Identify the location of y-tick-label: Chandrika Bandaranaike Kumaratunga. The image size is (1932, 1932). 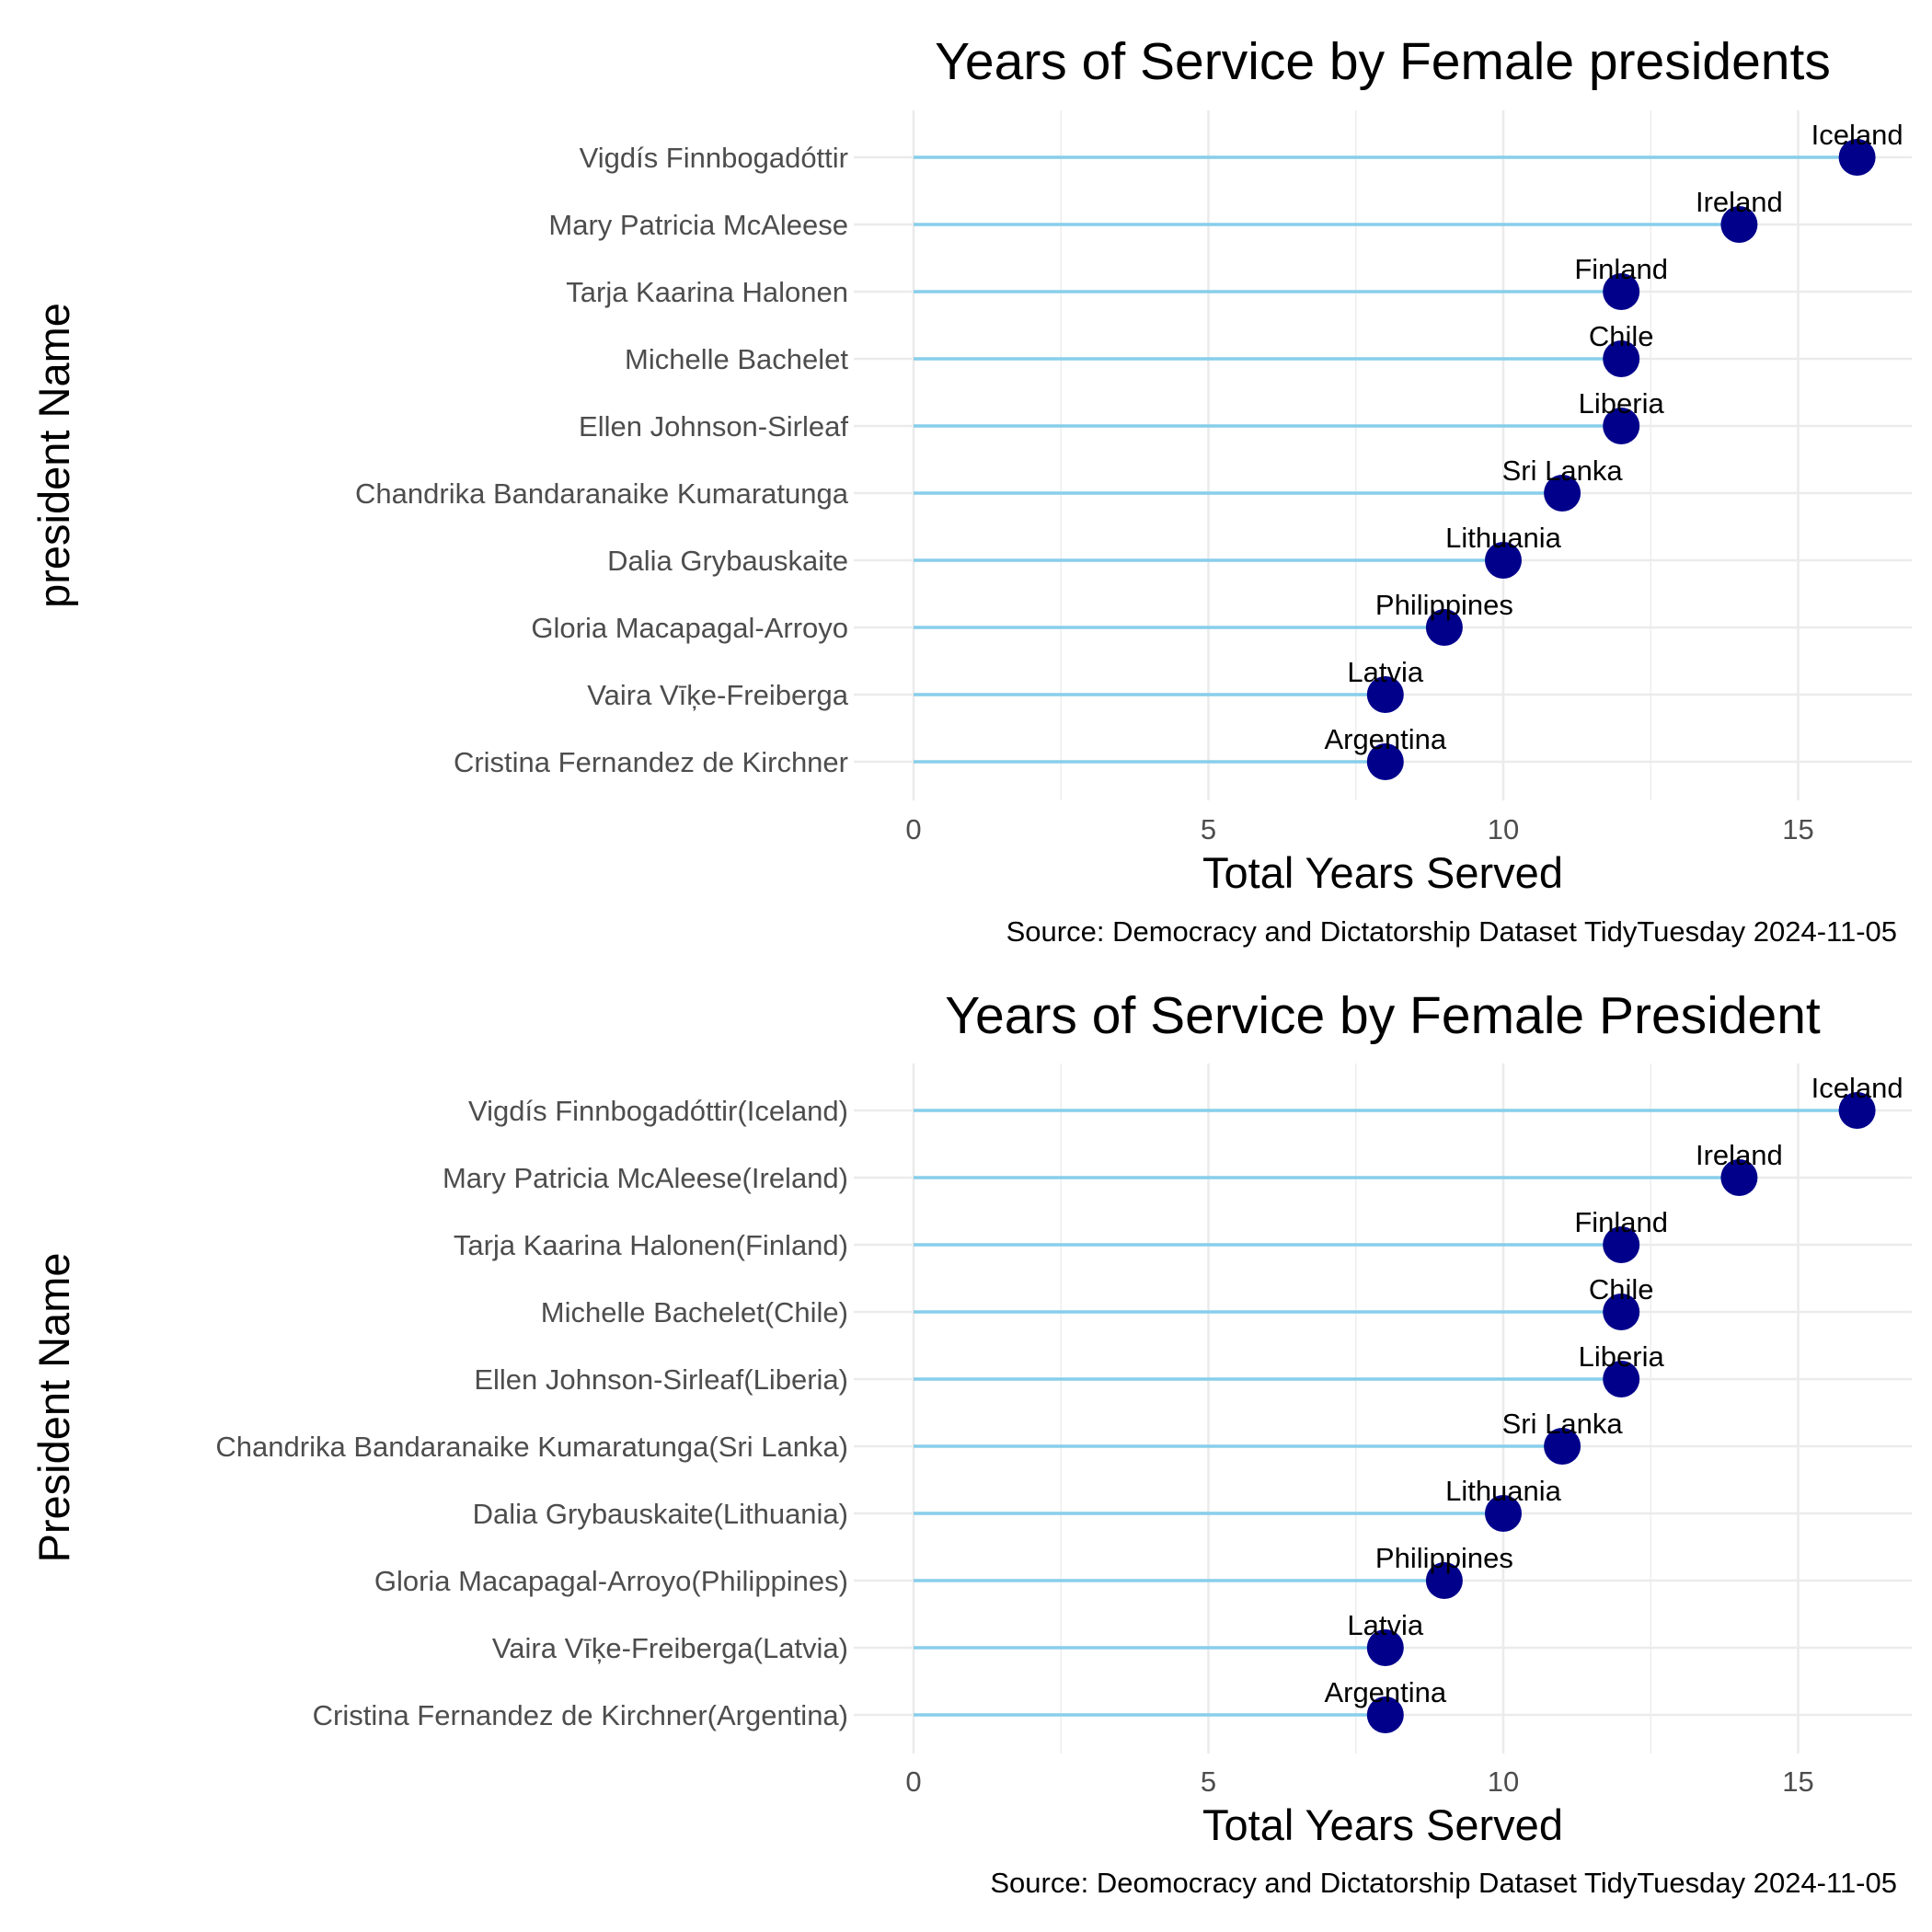
(602, 493).